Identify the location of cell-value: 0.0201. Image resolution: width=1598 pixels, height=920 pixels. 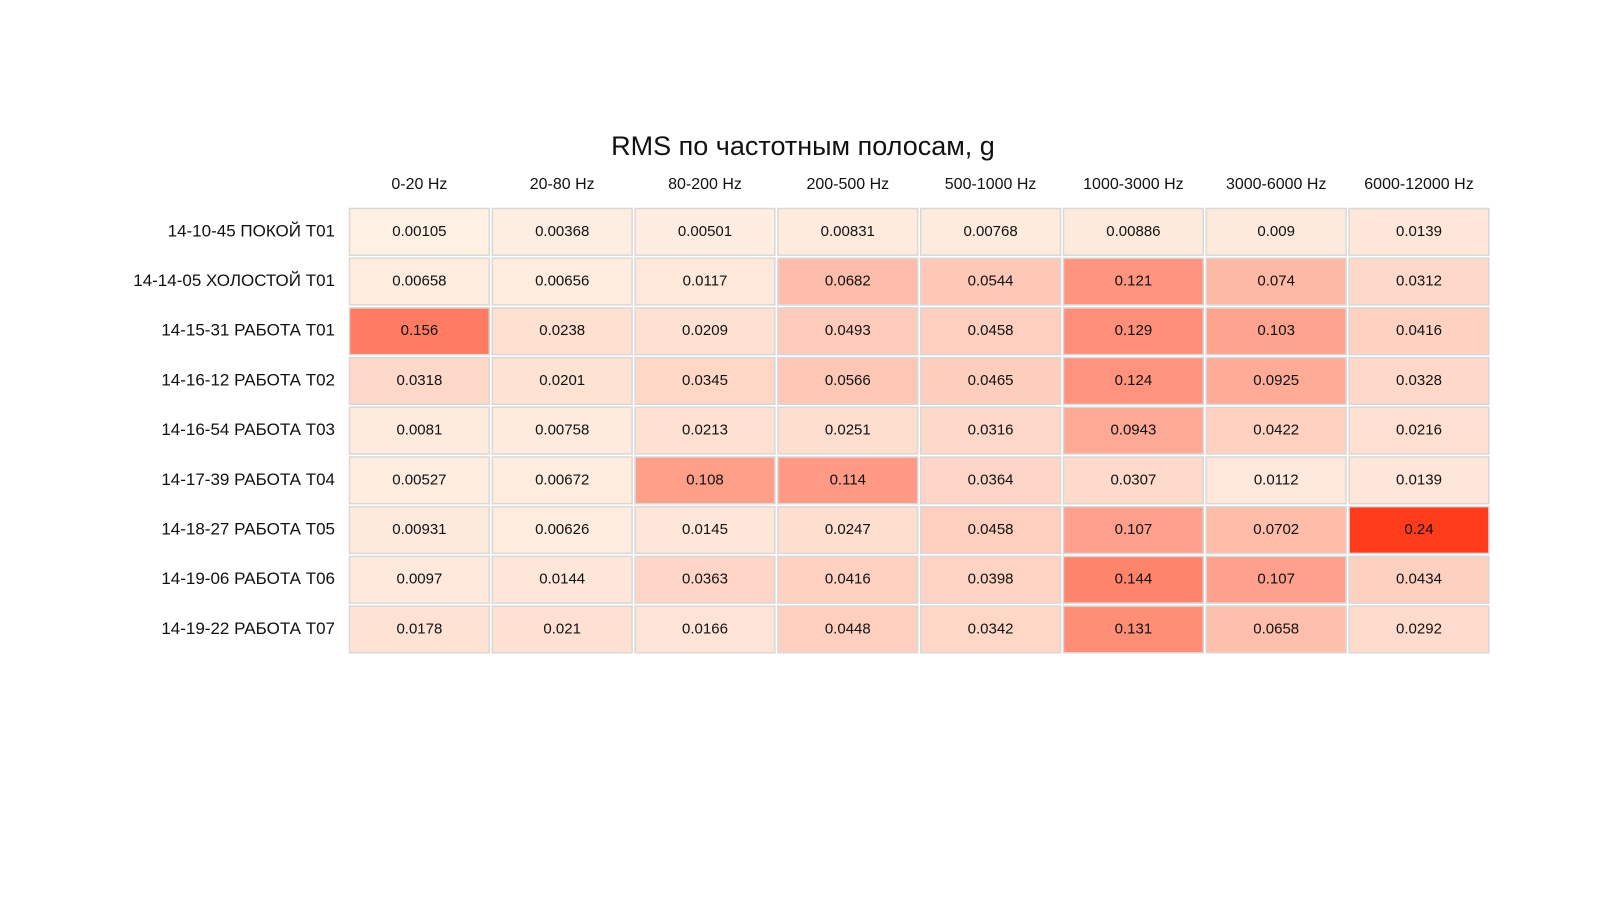
(562, 380).